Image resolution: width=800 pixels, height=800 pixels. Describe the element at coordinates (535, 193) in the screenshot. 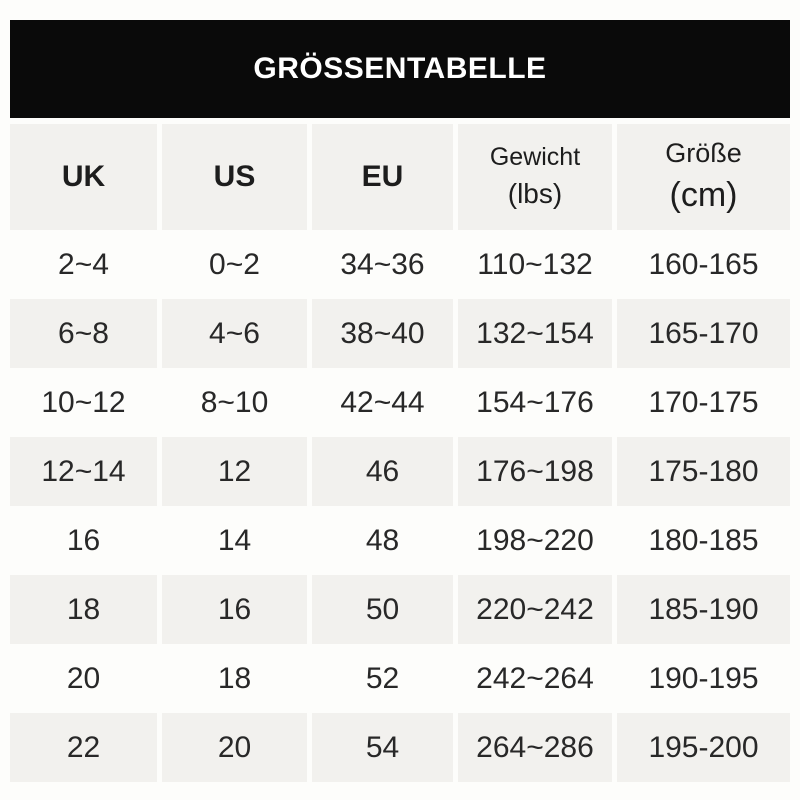

I see `column-header-unit: (lbs)` at that location.